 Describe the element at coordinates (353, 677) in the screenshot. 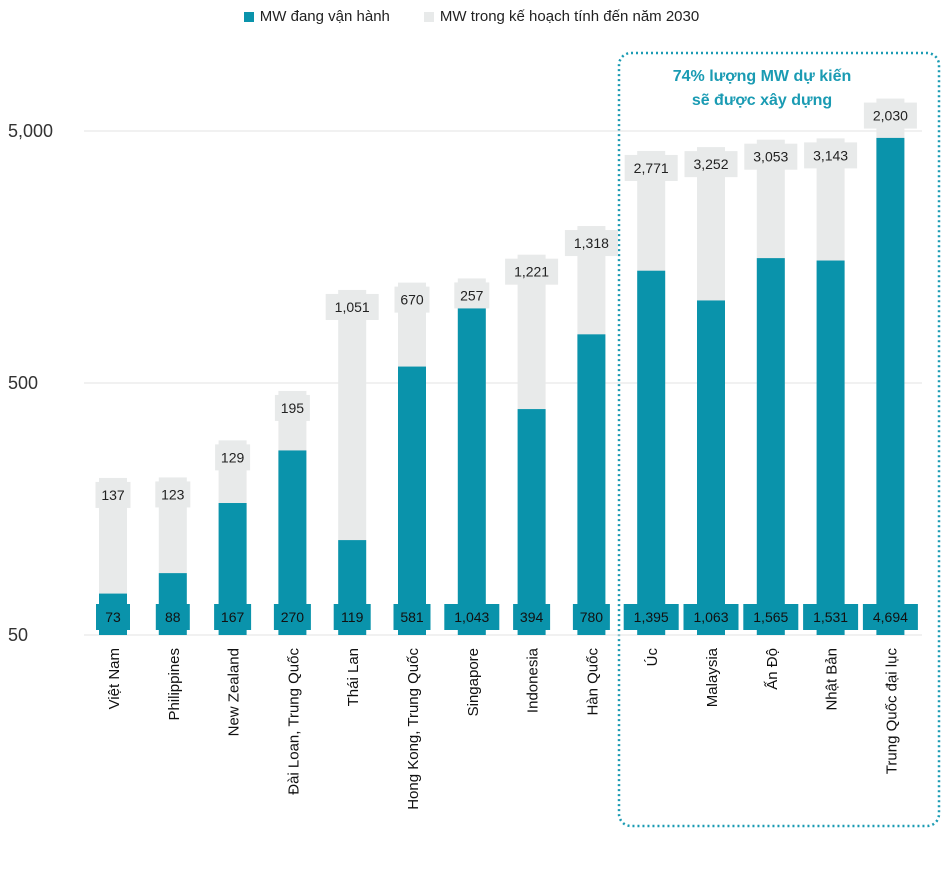

I see `x-tick-label: Thái Lan` at that location.